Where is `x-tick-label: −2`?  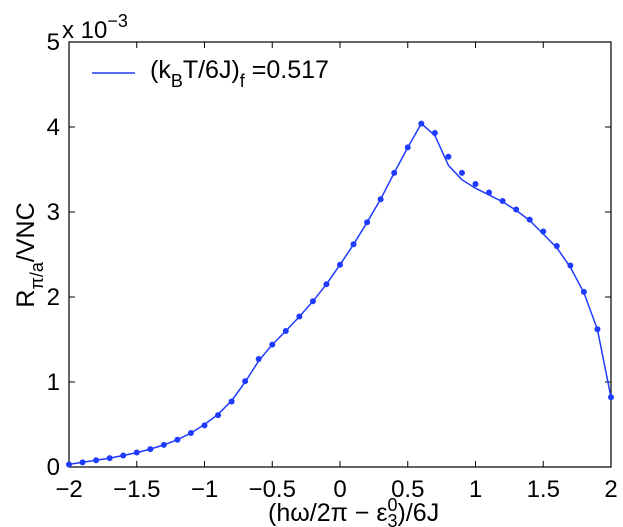 x-tick-label: −2 is located at coordinates (68, 489).